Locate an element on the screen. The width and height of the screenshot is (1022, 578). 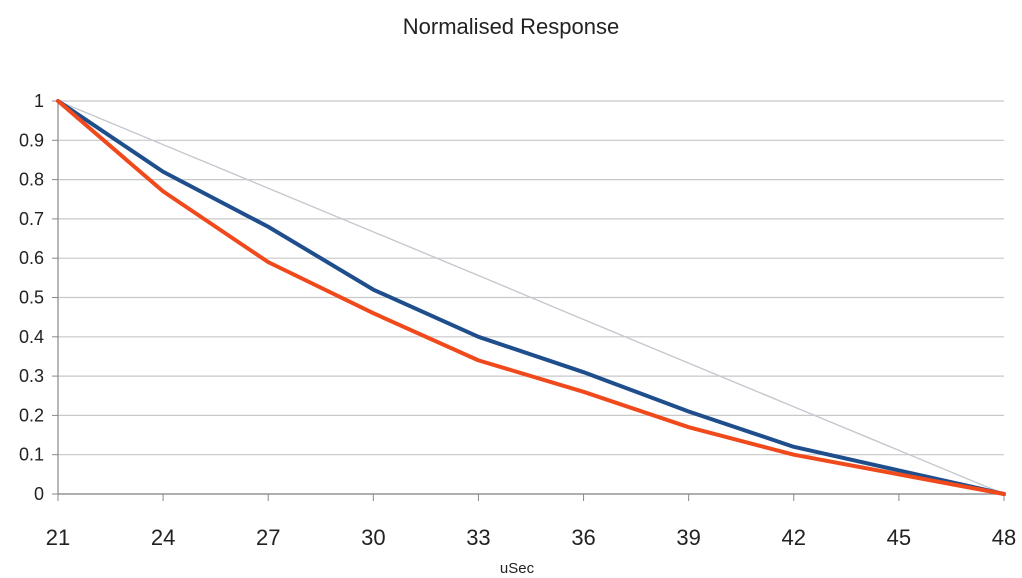
x-tick-label: 42 is located at coordinates (794, 537).